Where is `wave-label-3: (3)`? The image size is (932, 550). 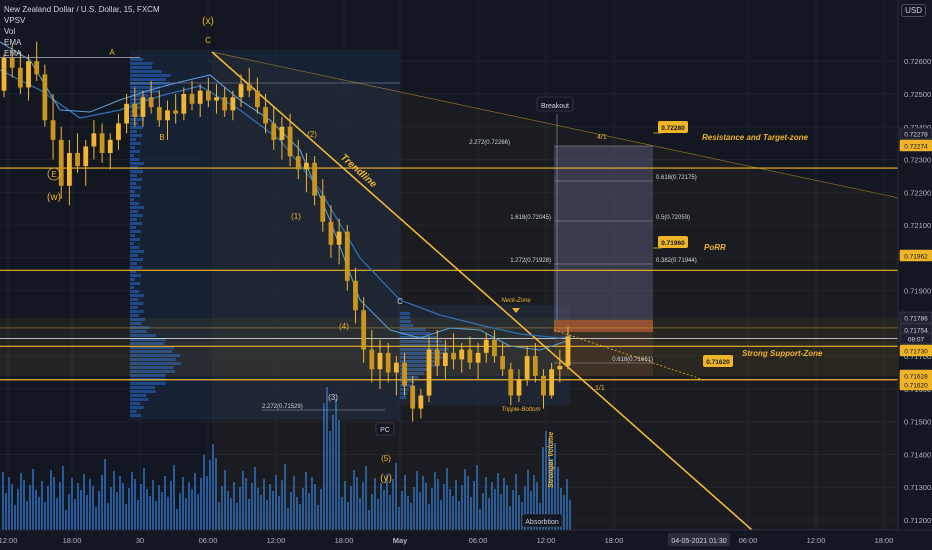 wave-label-3: (3) is located at coordinates (333, 397).